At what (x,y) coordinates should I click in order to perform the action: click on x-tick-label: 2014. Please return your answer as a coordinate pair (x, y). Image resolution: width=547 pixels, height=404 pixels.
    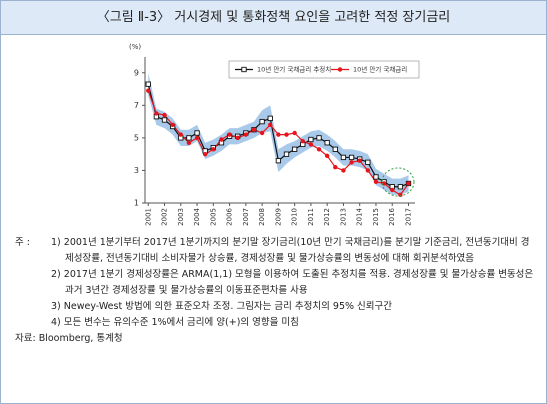
    Looking at the image, I should click on (360, 216).